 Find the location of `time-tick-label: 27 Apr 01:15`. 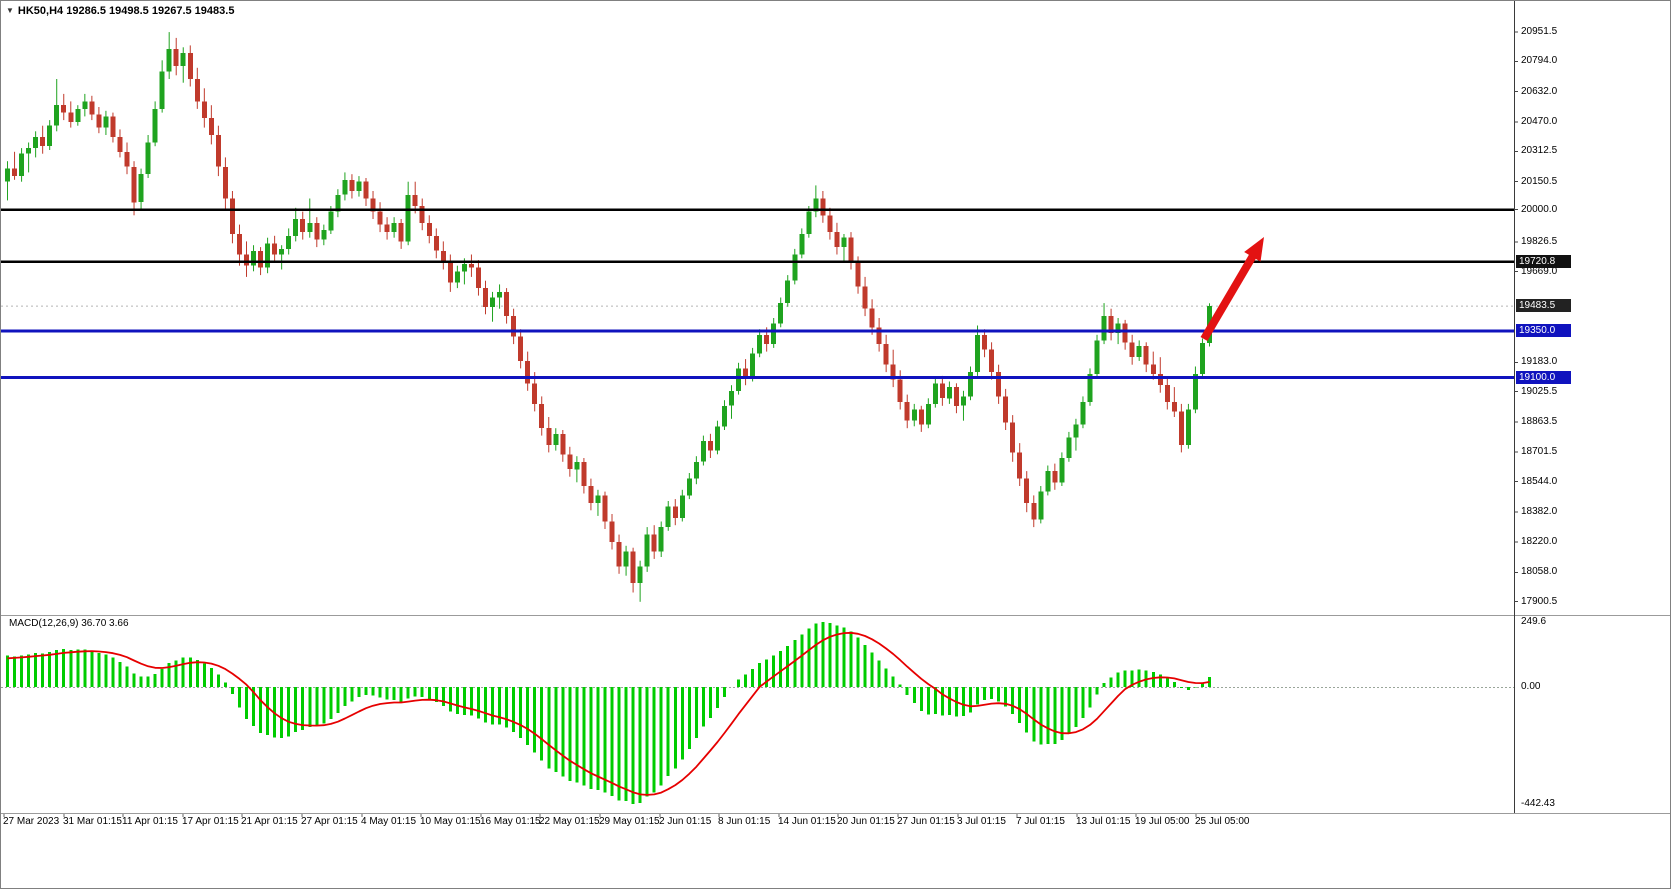

time-tick-label: 27 Apr 01:15 is located at coordinates (329, 821).